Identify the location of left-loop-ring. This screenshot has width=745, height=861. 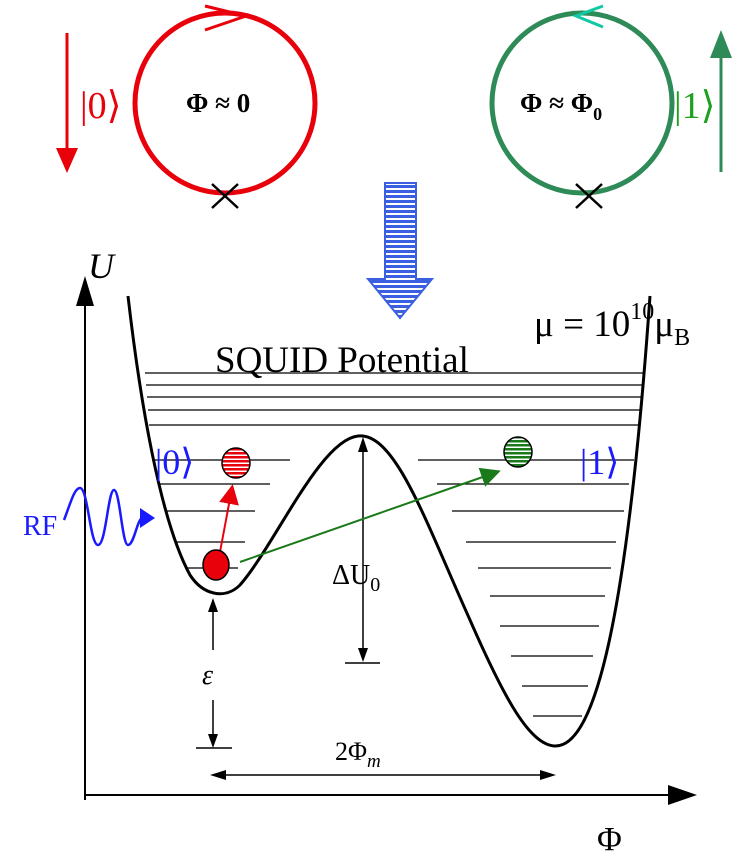
(225, 103).